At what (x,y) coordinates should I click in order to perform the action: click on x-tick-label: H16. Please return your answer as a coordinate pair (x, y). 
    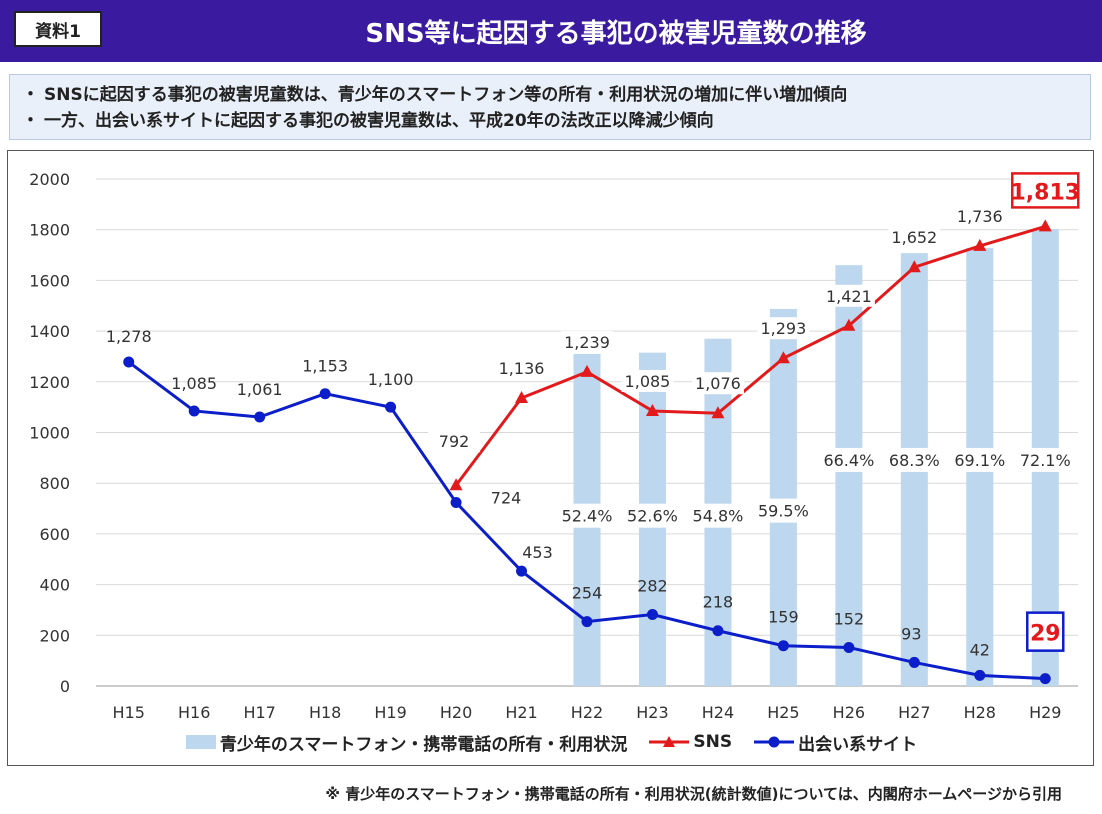
    Looking at the image, I should click on (194, 712).